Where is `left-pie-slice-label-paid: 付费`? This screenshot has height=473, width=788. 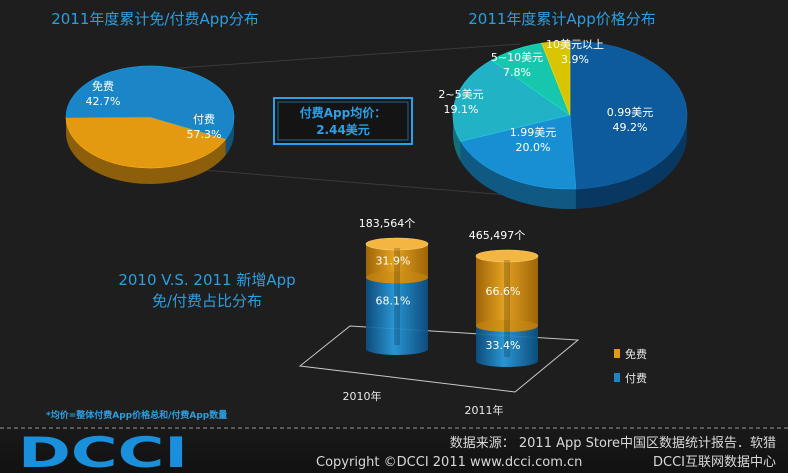 left-pie-slice-label-paid: 付费 is located at coordinates (204, 119).